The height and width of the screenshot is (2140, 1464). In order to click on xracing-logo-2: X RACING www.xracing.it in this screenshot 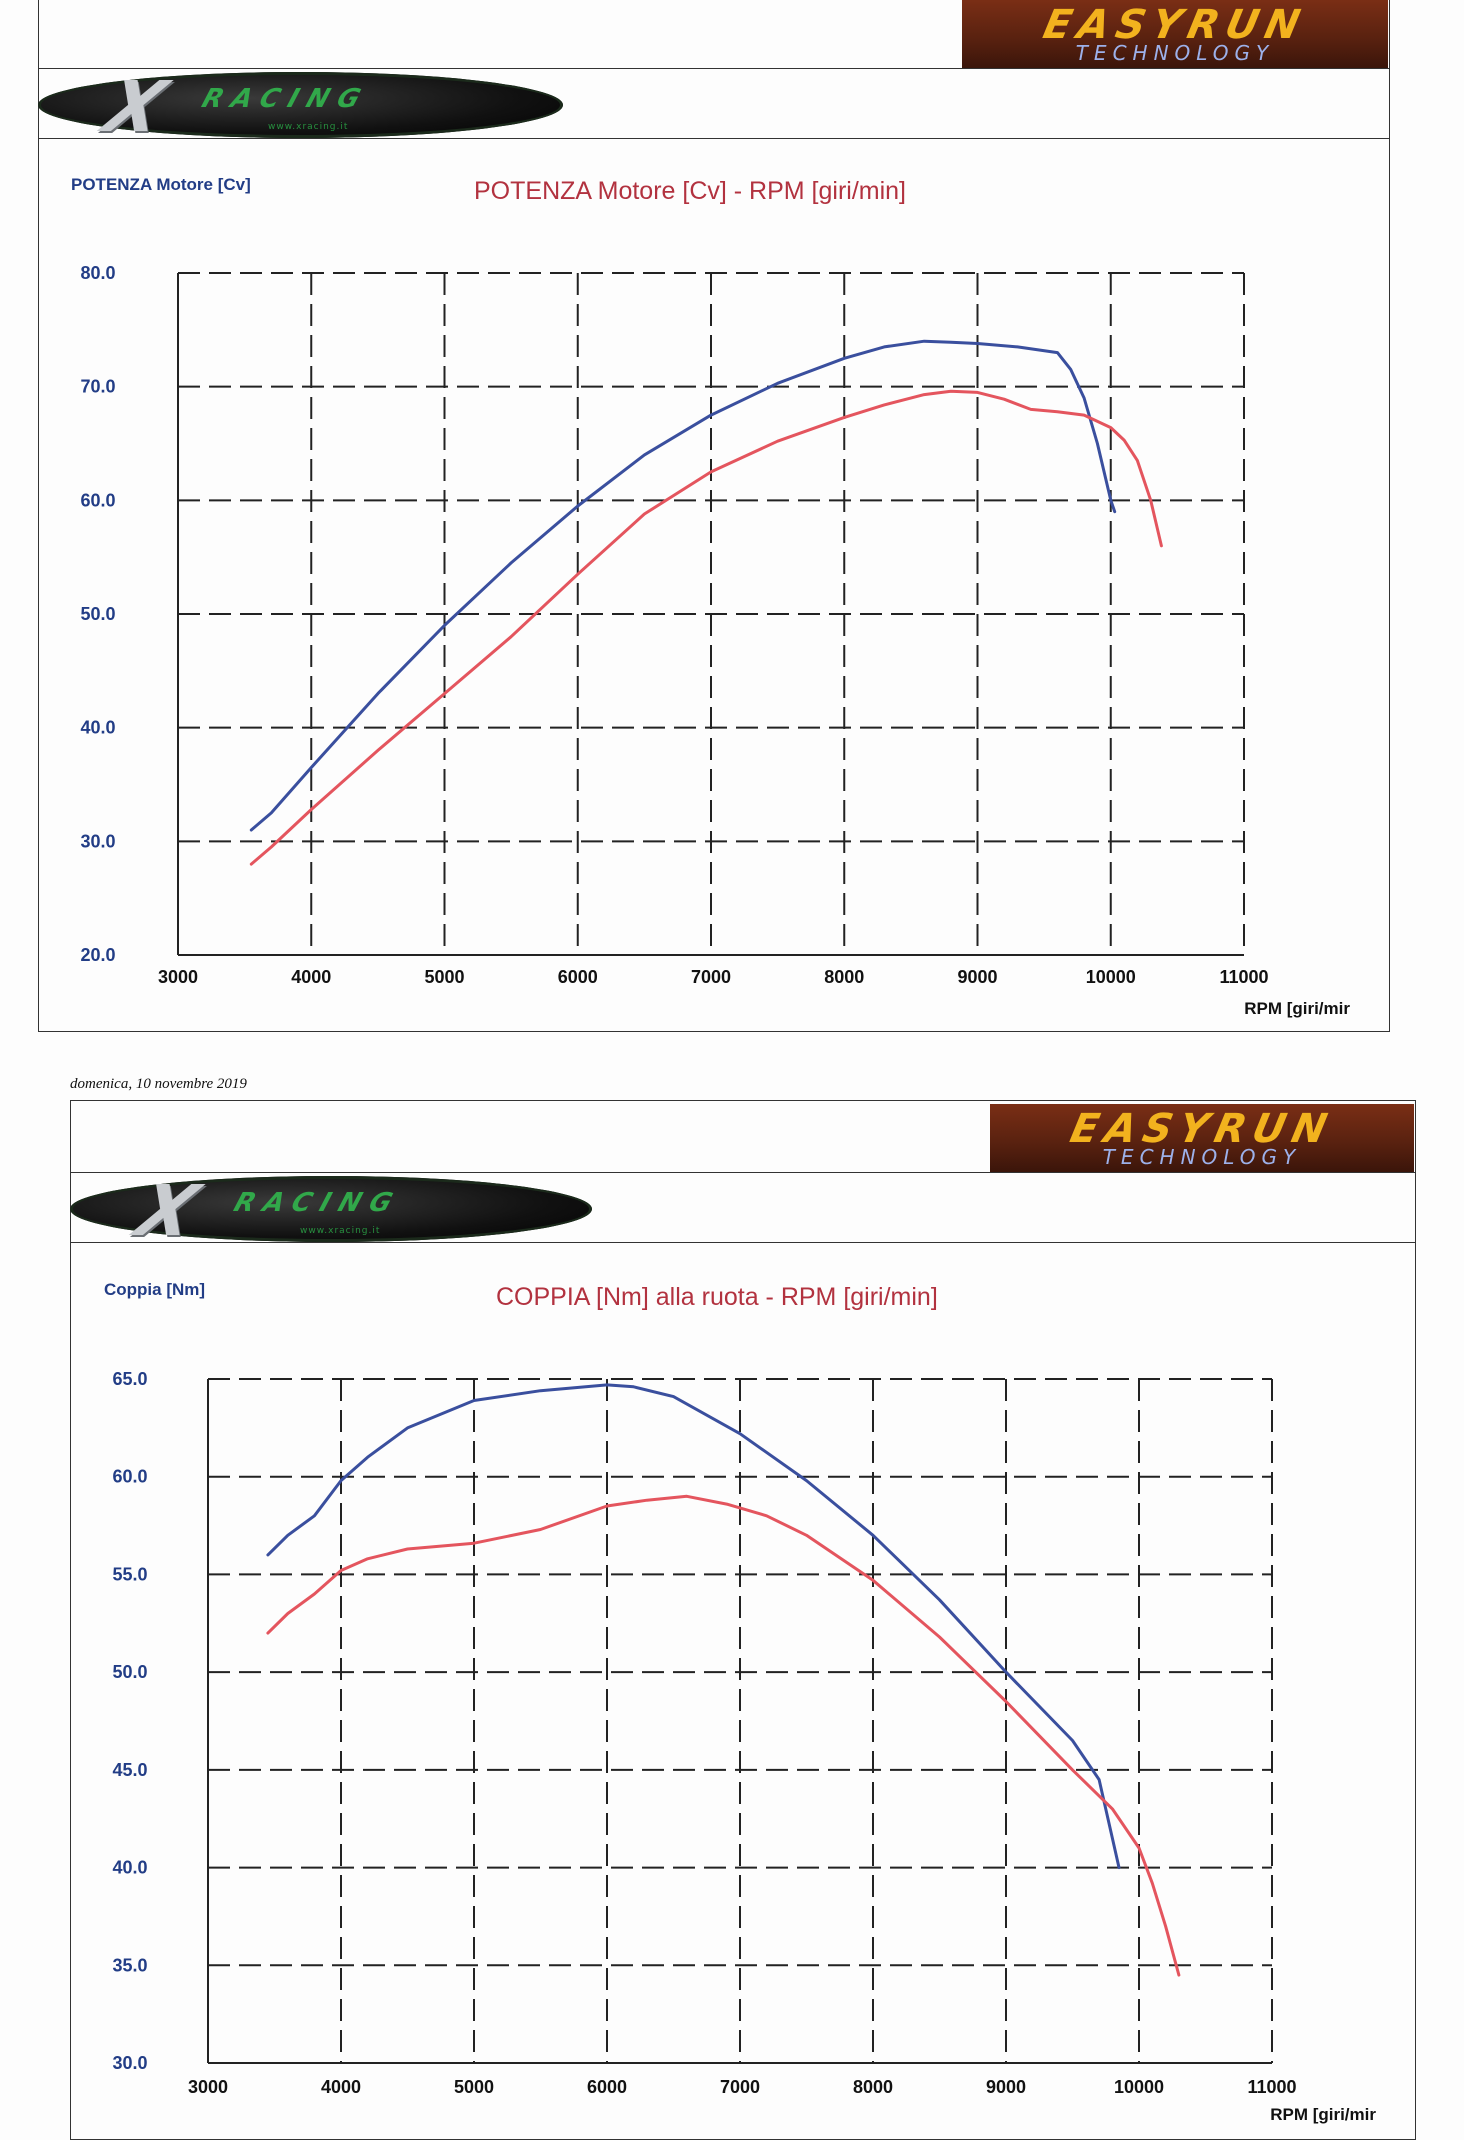, I will do `click(331, 1211)`.